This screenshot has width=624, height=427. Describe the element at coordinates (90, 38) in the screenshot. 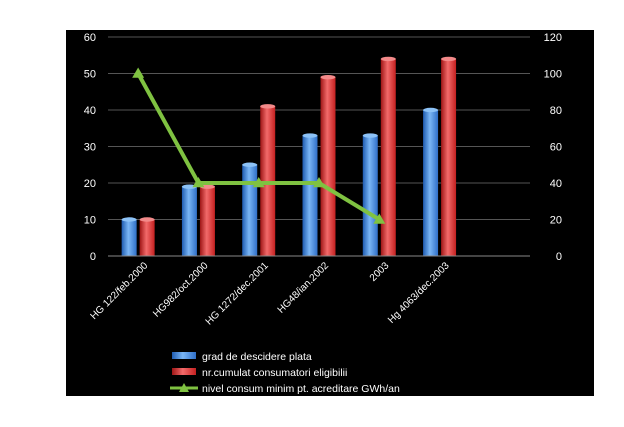

I see `y-left-tick-label: 60` at that location.